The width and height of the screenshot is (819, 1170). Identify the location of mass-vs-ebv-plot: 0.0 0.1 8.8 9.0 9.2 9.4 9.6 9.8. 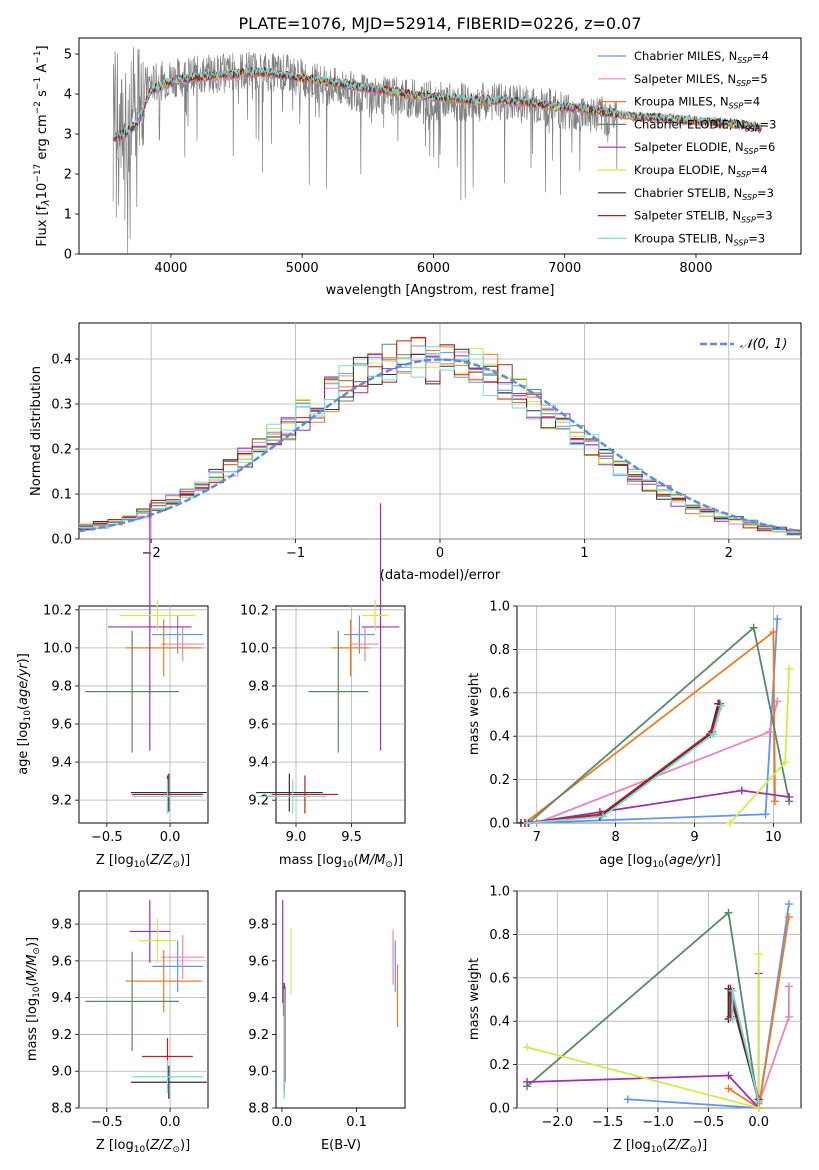
(323, 1015).